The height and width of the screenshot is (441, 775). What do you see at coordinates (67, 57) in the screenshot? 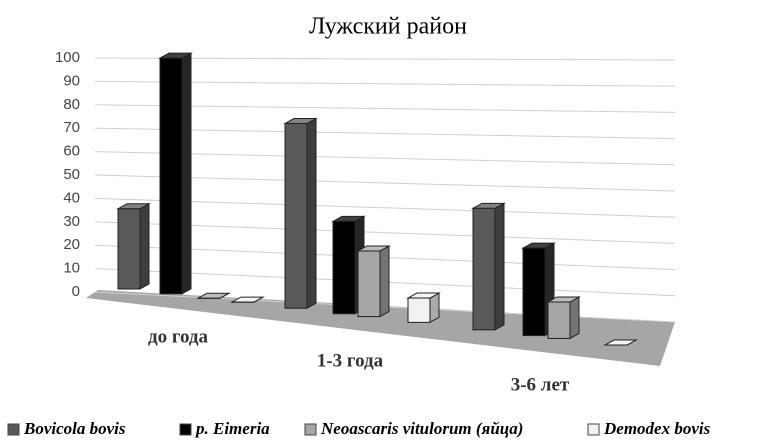
I see `y-tick-label: 100` at bounding box center [67, 57].